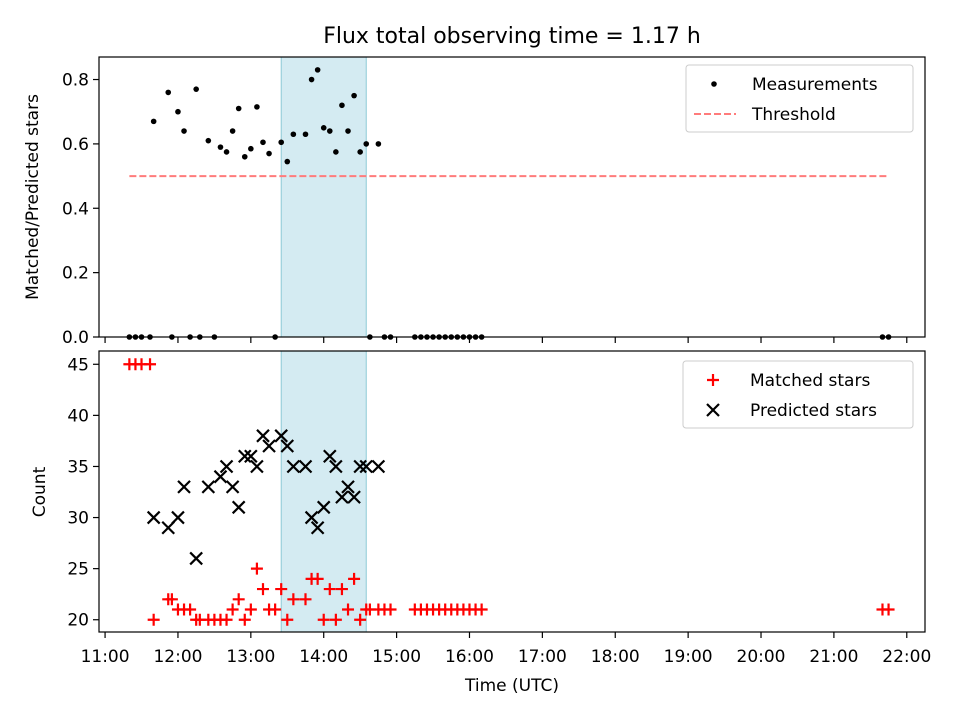  I want to click on y-tick-label: 45, so click(78, 365).